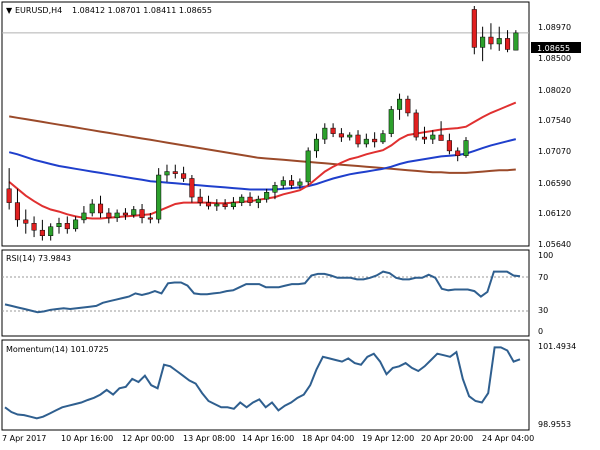  I want to click on time-tick: 20 Apr 20:00, so click(447, 438).